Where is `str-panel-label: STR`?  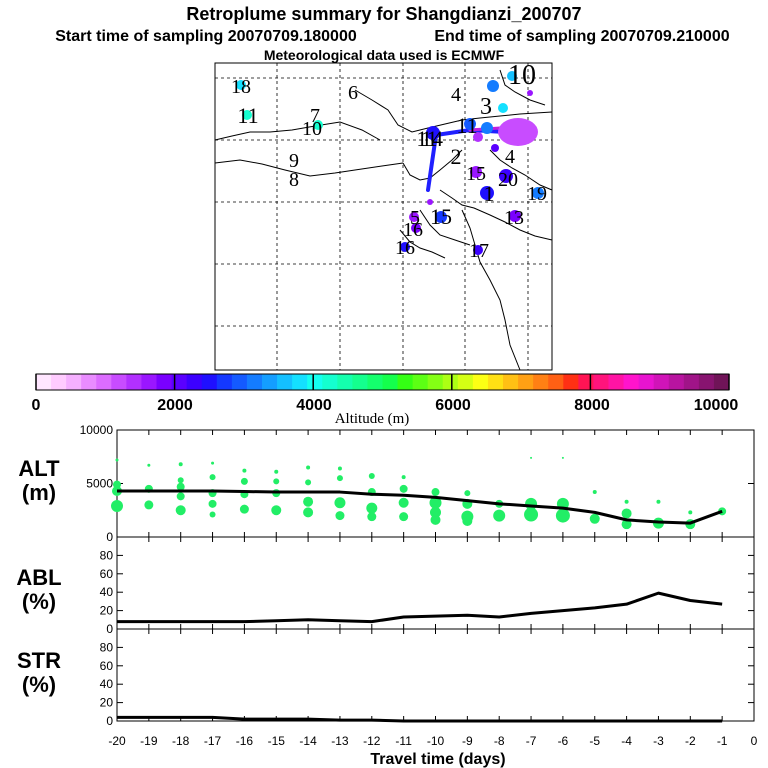 str-panel-label: STR is located at coordinates (39, 660).